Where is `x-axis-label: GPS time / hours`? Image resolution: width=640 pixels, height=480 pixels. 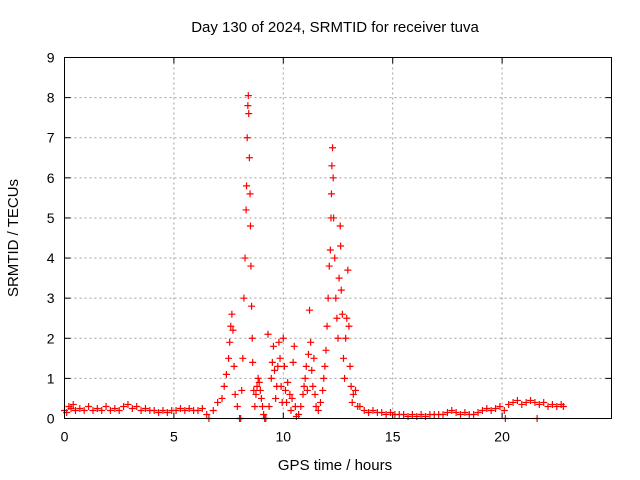 x-axis-label: GPS time / hours is located at coordinates (335, 465).